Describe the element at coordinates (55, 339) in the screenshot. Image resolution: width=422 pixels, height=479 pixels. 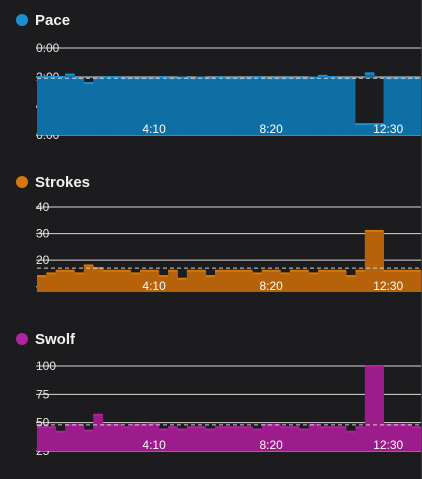
I see `swolf-title: Swolf` at that location.